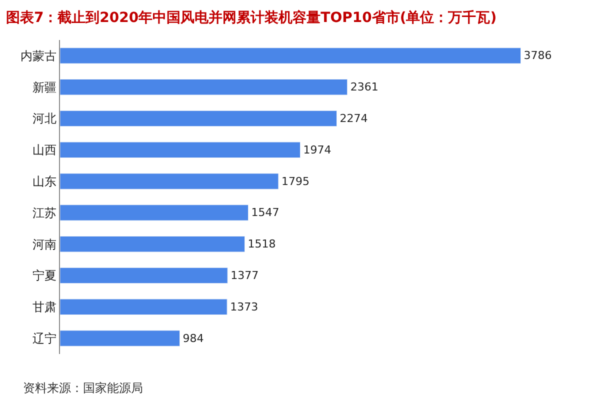 This screenshot has width=595, height=399. I want to click on y-tick-label: 宁夏, so click(44, 275).